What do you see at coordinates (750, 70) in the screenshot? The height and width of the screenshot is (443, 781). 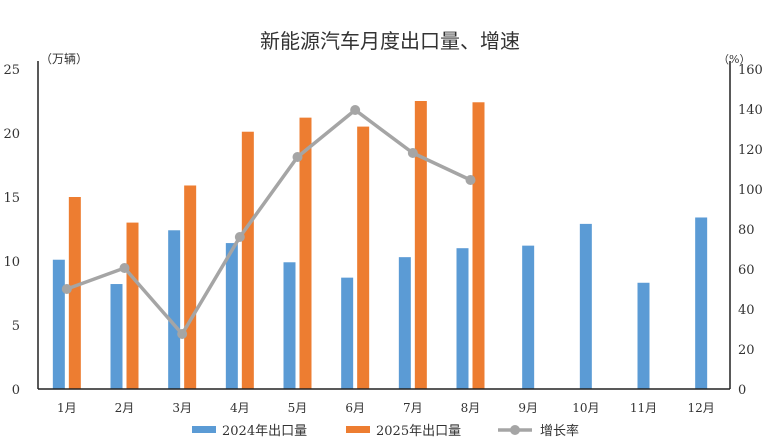 I see `right-tick-label: 160` at bounding box center [750, 70].